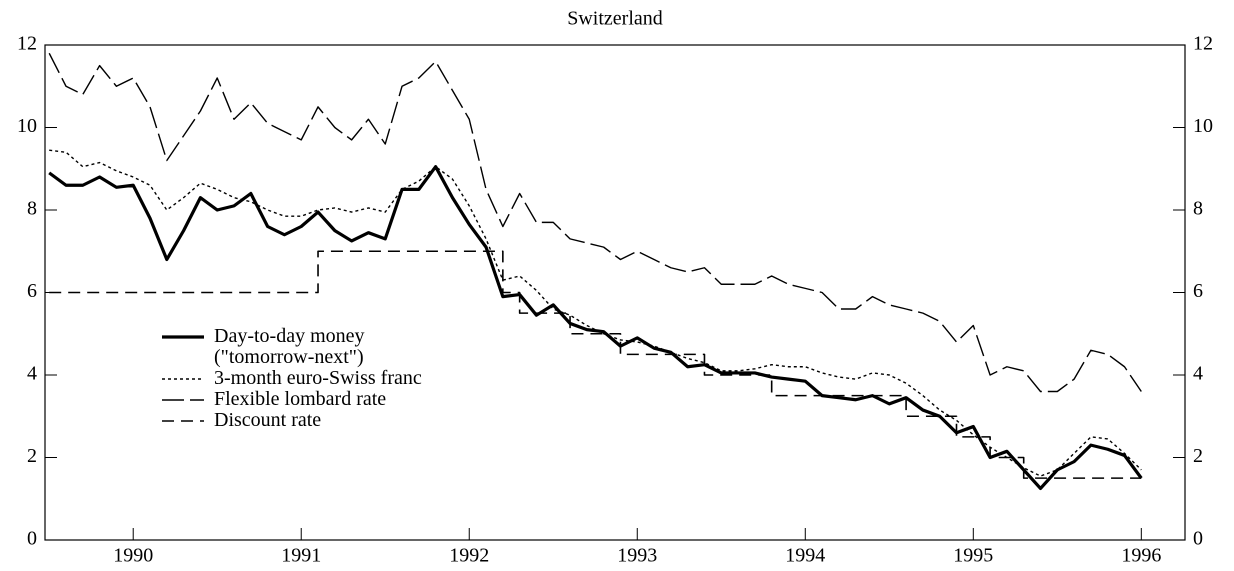 The image size is (1234, 571). I want to click on legend-item: Day-to-day money ("tomorrow-next"), so click(291, 347).